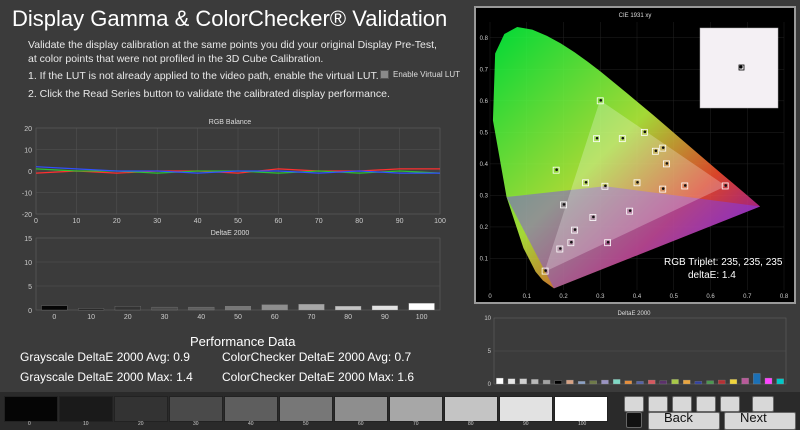 The height and width of the screenshot is (430, 800). I want to click on x-tick-label: 0.5, so click(674, 297).